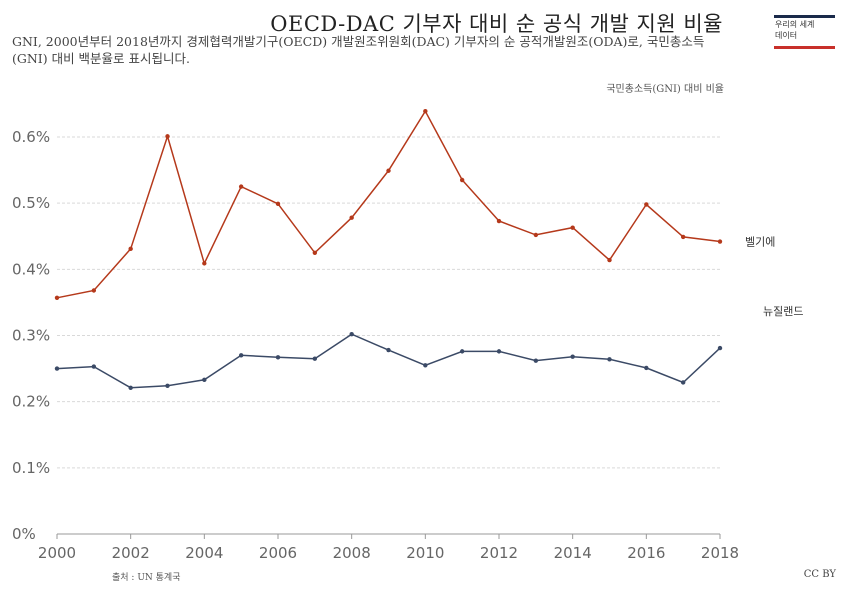 This screenshot has height=600, width=850. Describe the element at coordinates (720, 553) in the screenshot. I see `x-tick-label: 2018` at that location.